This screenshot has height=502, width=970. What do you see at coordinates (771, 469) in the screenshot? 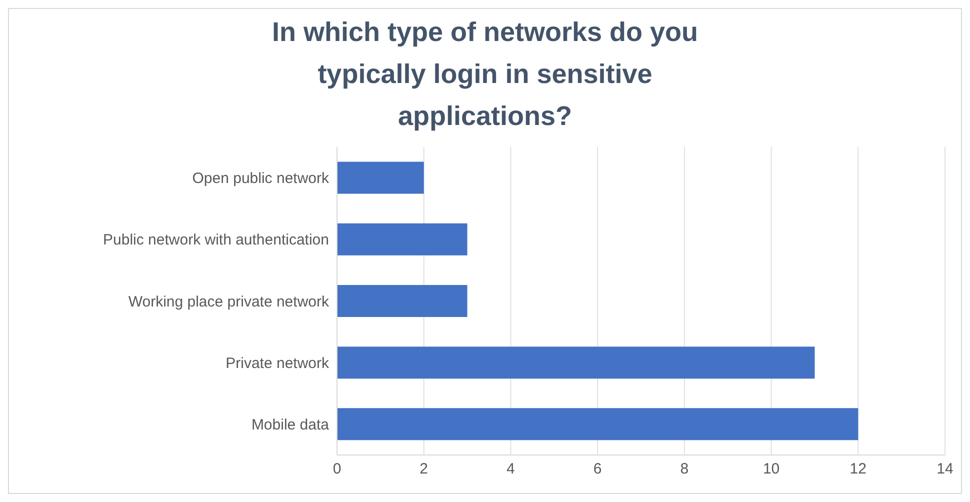
I see `x-tick-label: 10` at bounding box center [771, 469].